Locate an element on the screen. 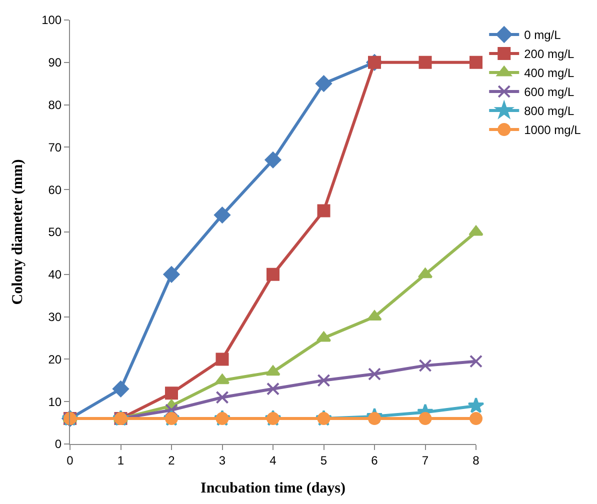 The height and width of the screenshot is (504, 597). legend-label: 200 mg/L is located at coordinates (549, 54).